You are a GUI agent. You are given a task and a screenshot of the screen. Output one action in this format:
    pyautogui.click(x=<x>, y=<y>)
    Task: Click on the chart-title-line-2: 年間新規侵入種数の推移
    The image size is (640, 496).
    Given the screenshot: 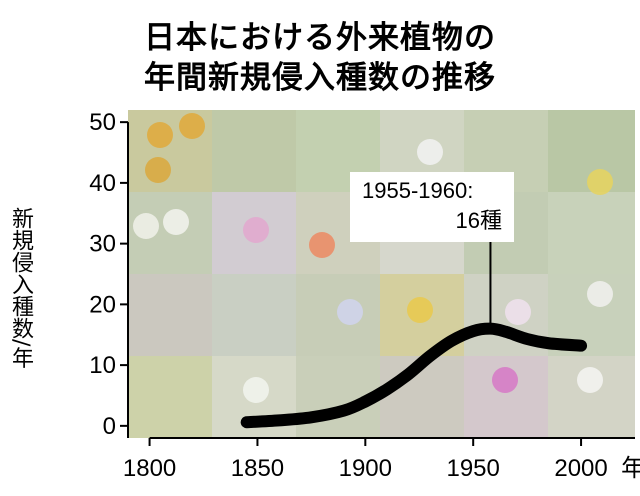 What is the action you would take?
    pyautogui.click(x=320, y=78)
    